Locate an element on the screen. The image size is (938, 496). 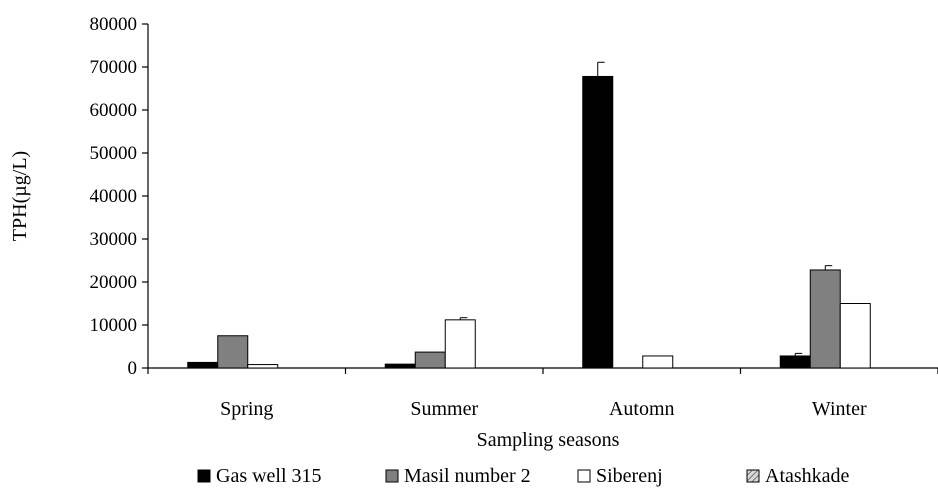
x-tick-label: Spring is located at coordinates (246, 409).